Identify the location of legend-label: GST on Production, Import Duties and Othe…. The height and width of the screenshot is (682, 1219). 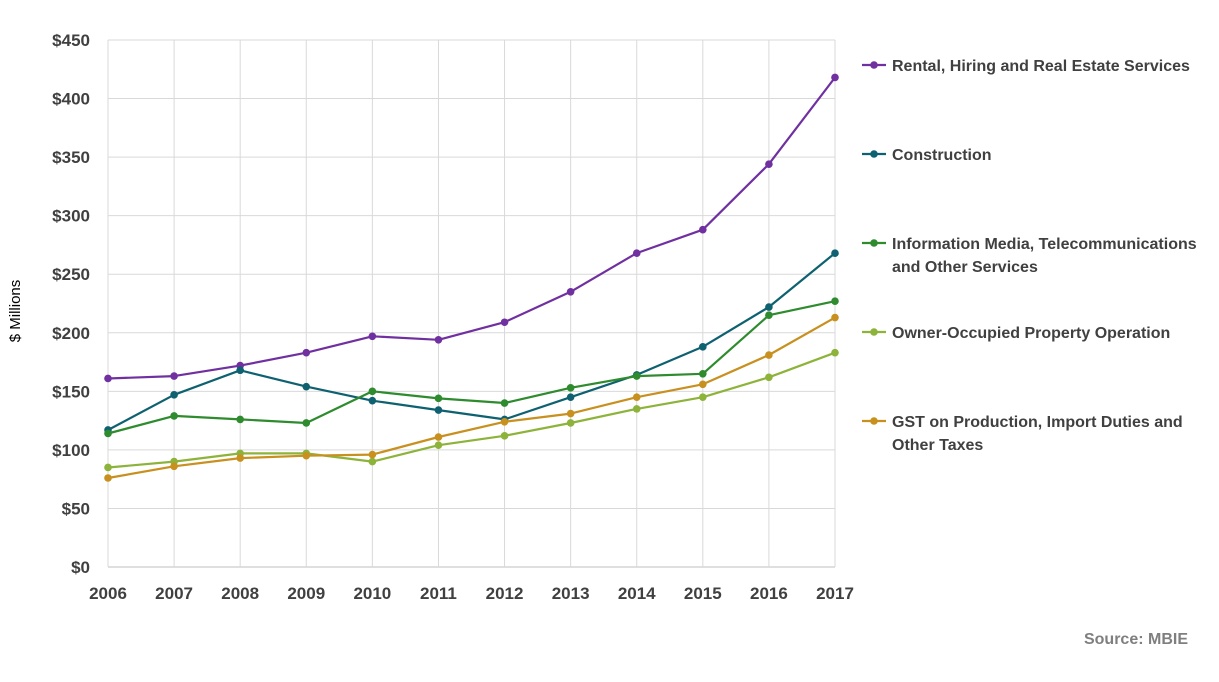
(1037, 434).